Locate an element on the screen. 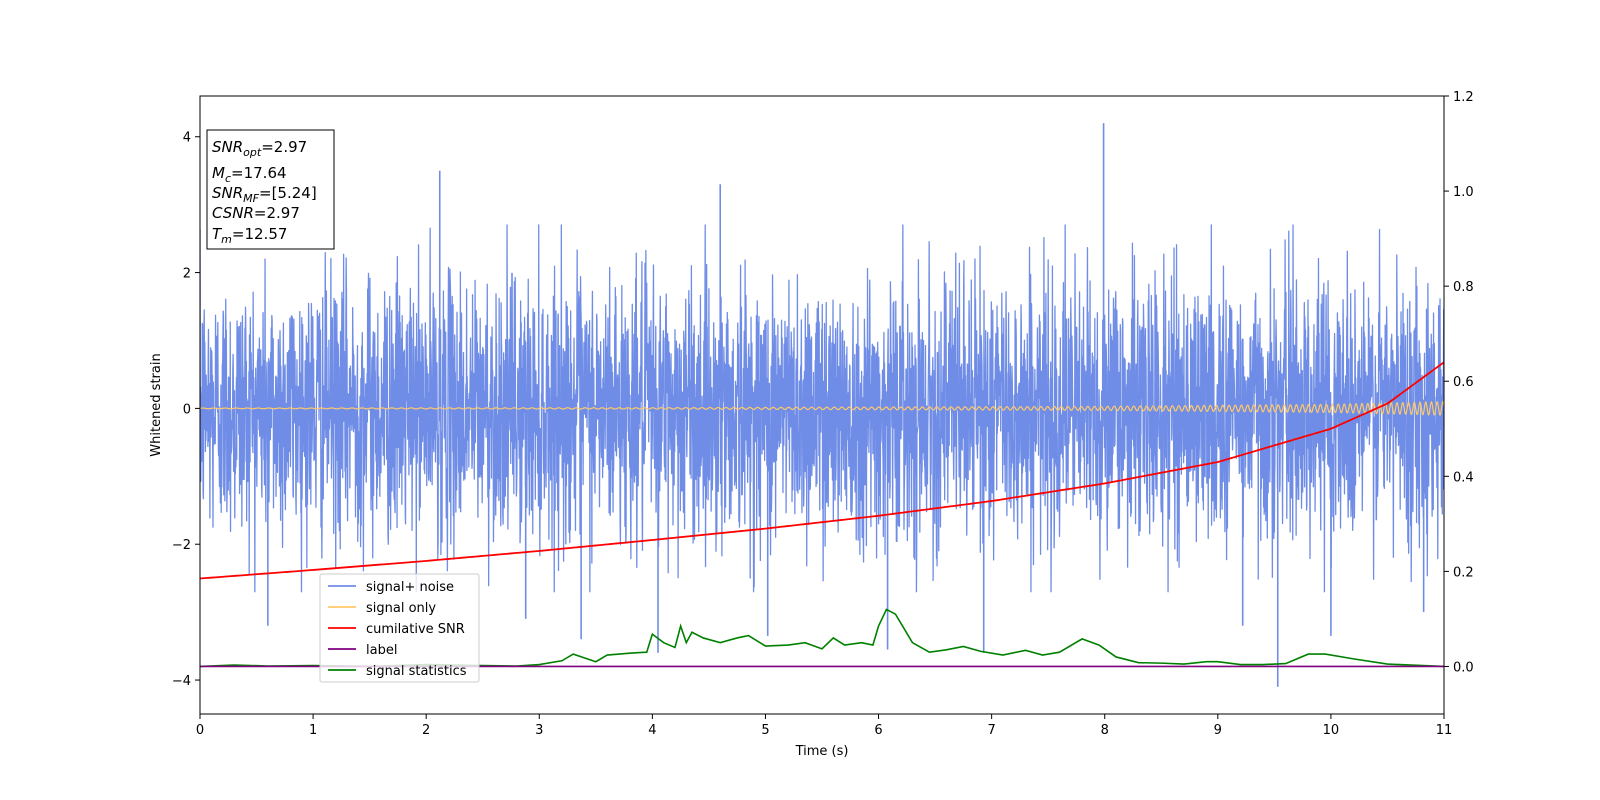  info-box-line: Tm=12.57 is located at coordinates (249, 235).